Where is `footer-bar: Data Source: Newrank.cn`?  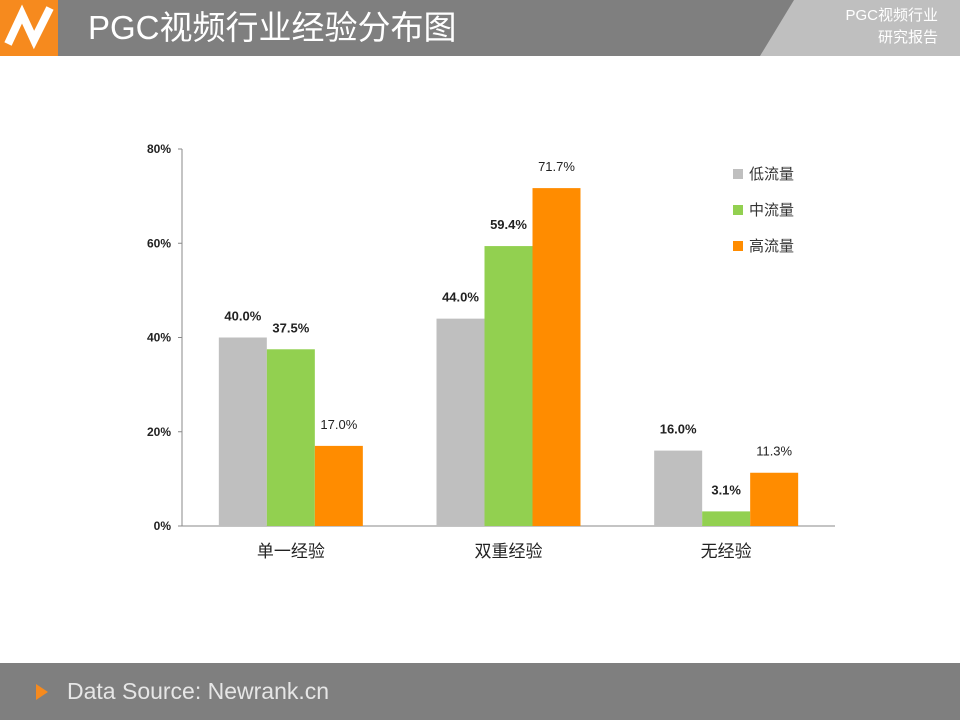
footer-bar: Data Source: Newrank.cn is located at coordinates (480, 691).